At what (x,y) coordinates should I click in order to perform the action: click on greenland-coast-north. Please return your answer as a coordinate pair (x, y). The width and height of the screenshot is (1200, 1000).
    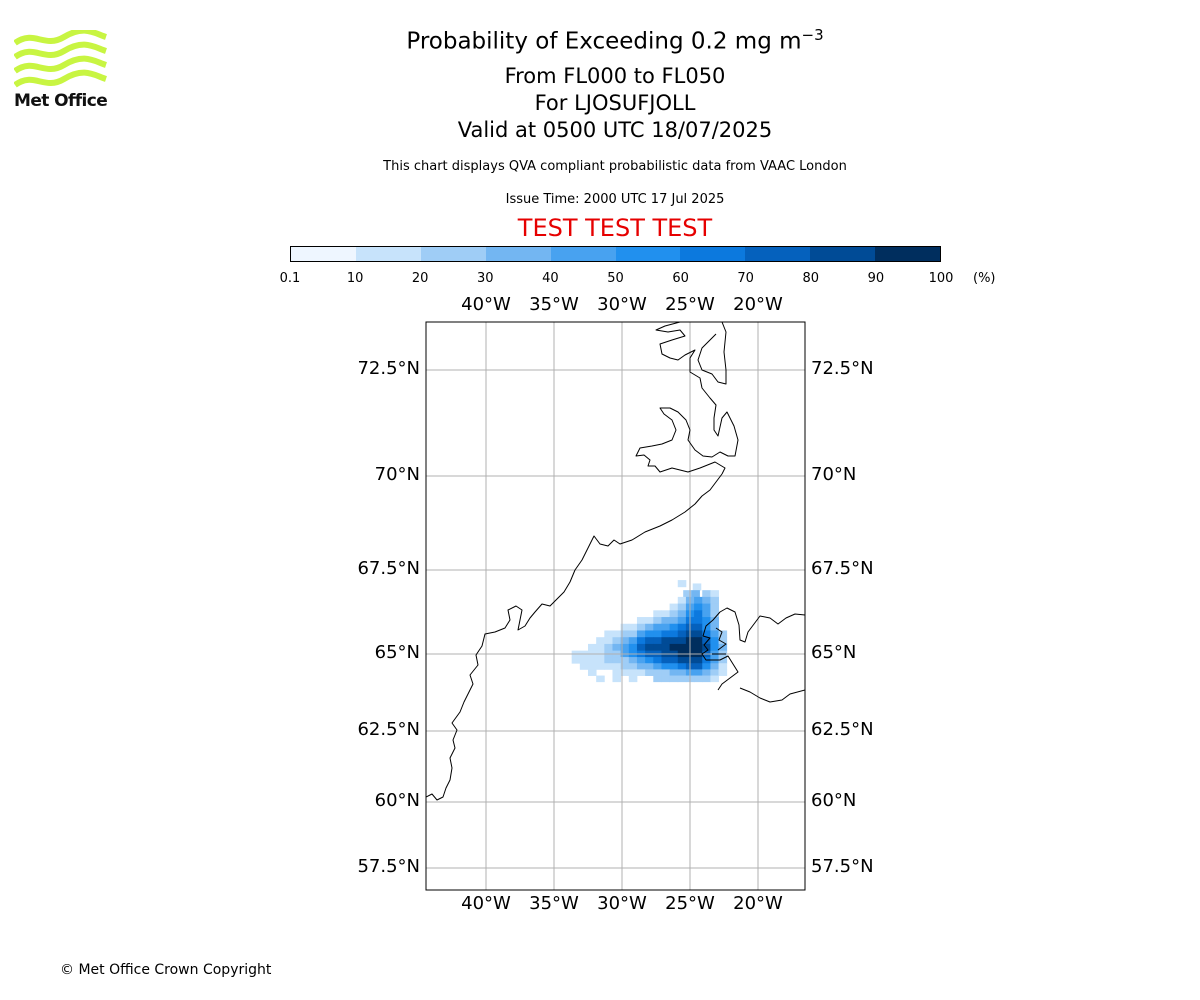
    Looking at the image, I should click on (687, 398).